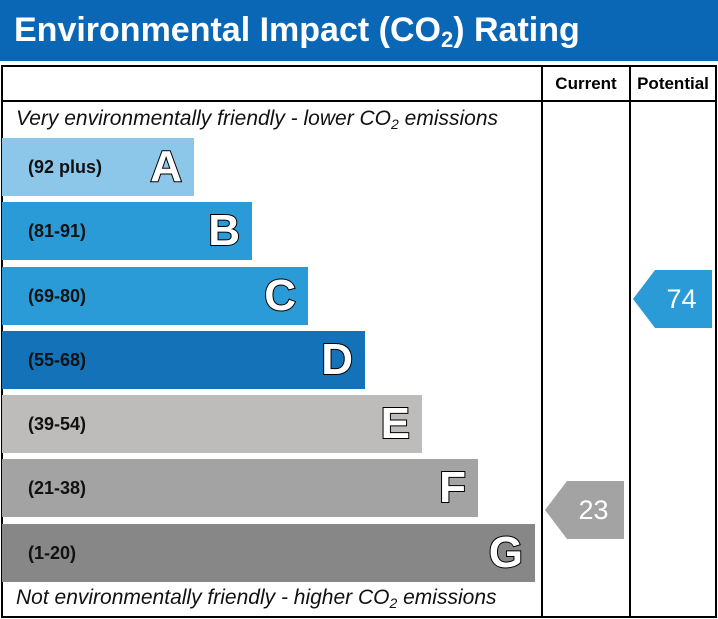  What do you see at coordinates (57, 360) in the screenshot?
I see `band-range: (55-68)` at bounding box center [57, 360].